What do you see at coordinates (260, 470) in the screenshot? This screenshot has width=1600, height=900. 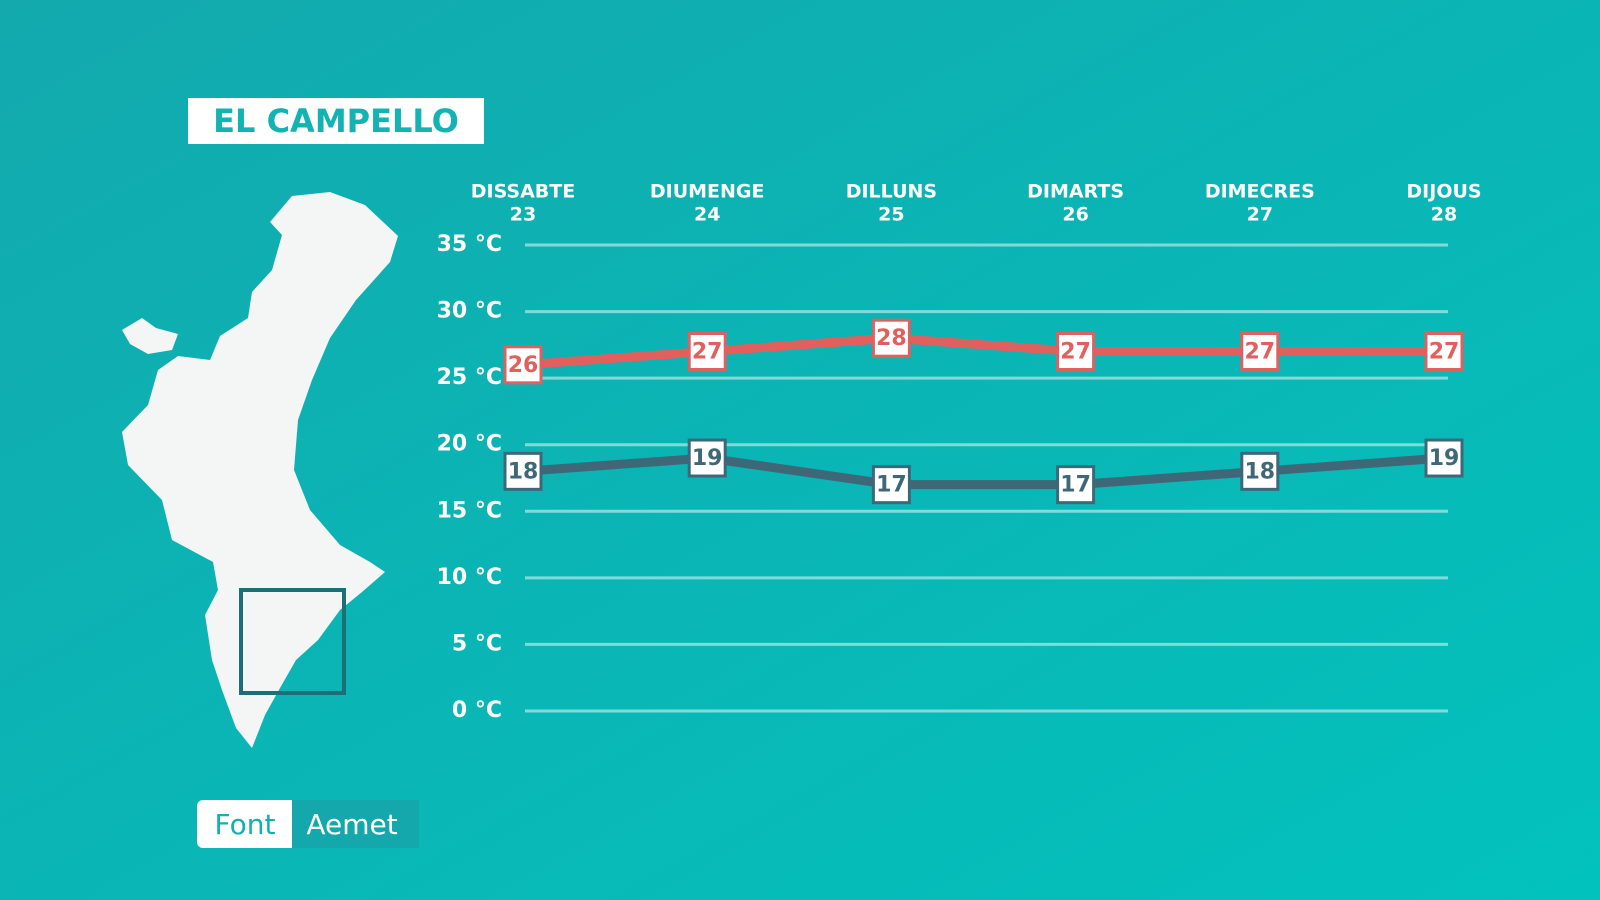 I see `region-map` at bounding box center [260, 470].